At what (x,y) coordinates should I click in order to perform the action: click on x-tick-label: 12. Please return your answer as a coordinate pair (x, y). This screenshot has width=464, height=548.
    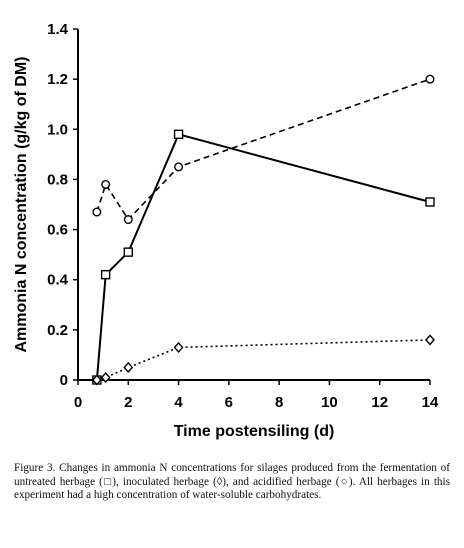
    Looking at the image, I should click on (379, 402).